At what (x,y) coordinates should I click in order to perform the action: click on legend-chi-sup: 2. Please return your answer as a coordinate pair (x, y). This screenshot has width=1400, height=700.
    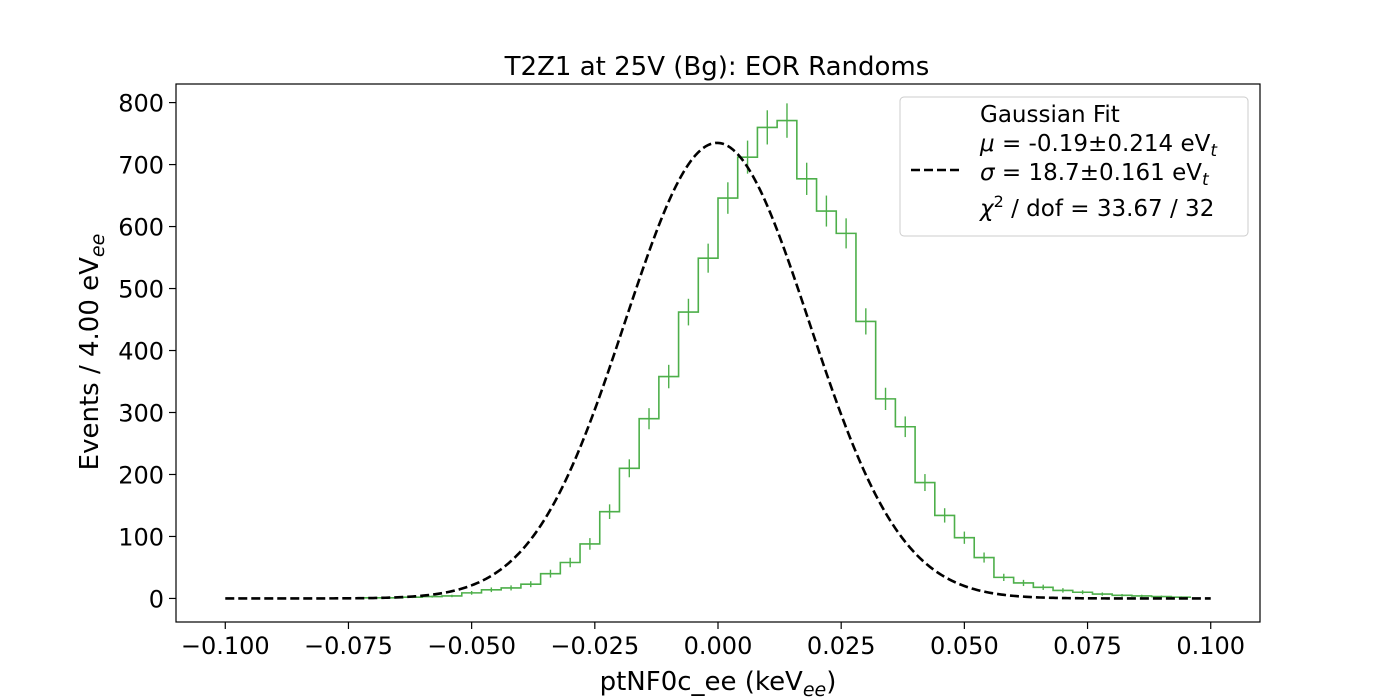
    Looking at the image, I should click on (999, 201).